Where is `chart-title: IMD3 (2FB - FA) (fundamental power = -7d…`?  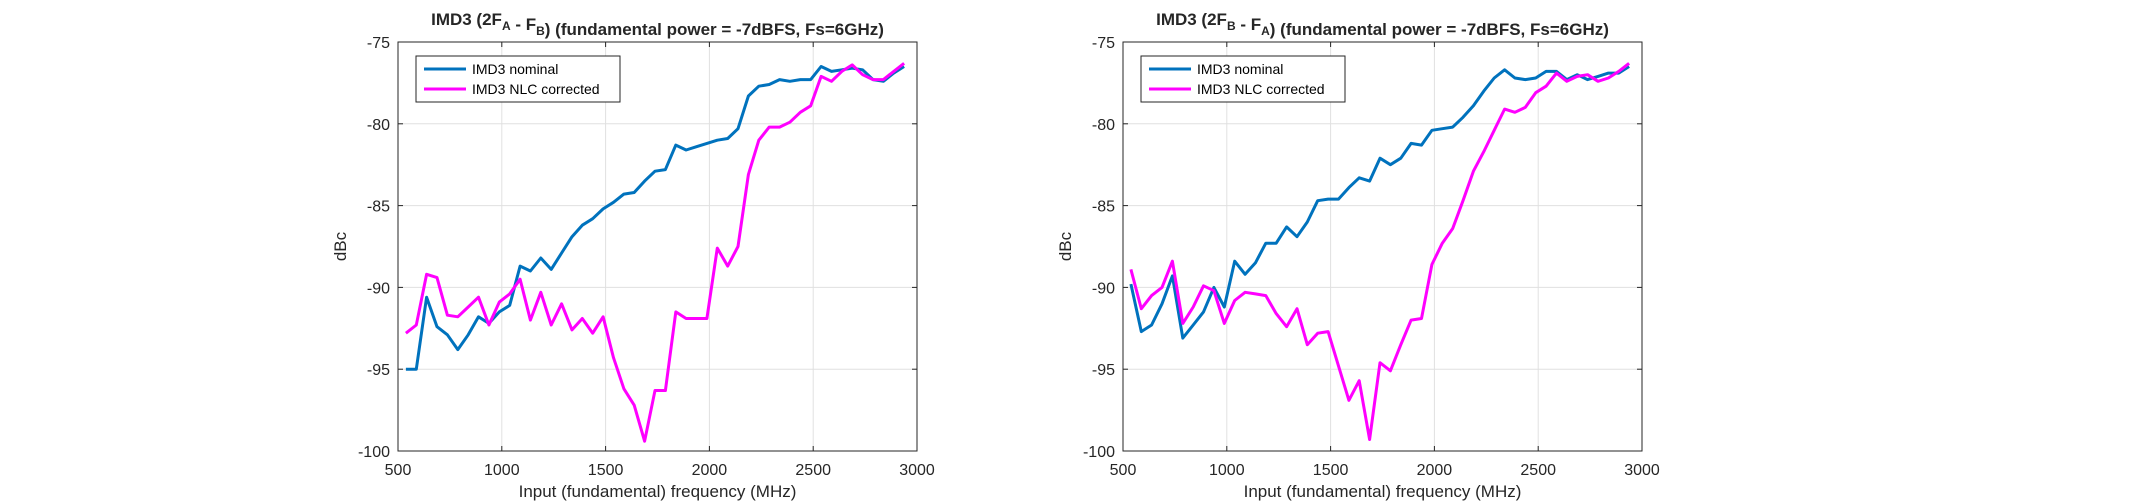 chart-title: IMD3 (2FB - FA) (fundamental power = -7d… is located at coordinates (1382, 24).